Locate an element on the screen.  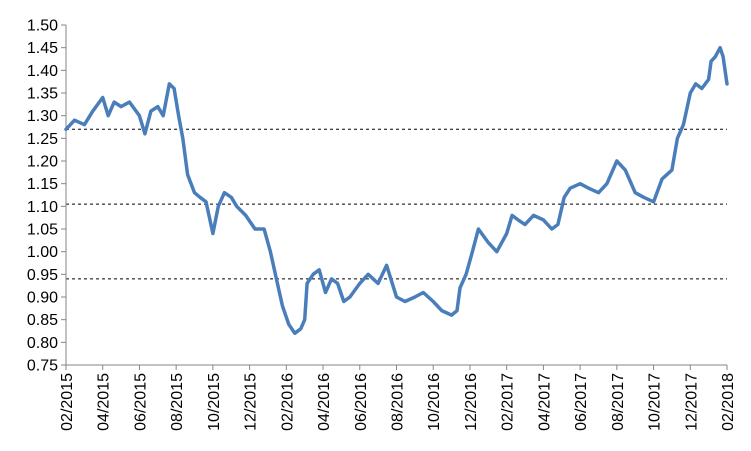
x-tick-label: 06/2016 is located at coordinates (361, 402).